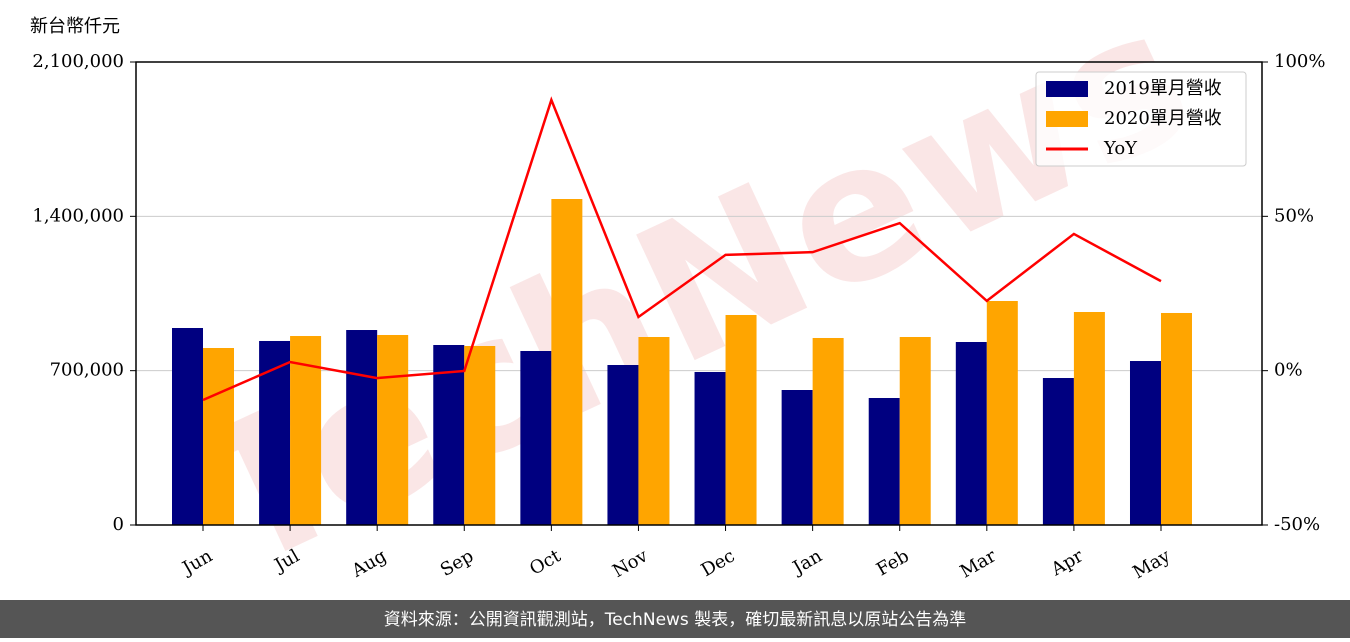 The image size is (1350, 642). Describe the element at coordinates (1067, 562) in the screenshot. I see `x-tick-label: Apr` at that location.